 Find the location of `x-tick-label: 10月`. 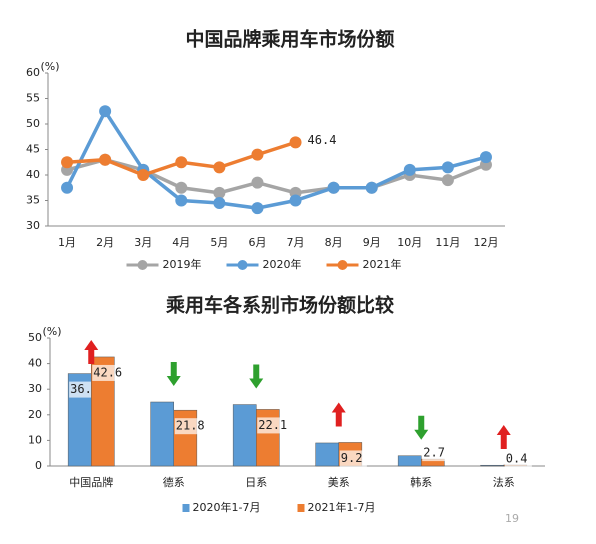

x-tick-label: 10月 is located at coordinates (409, 242).